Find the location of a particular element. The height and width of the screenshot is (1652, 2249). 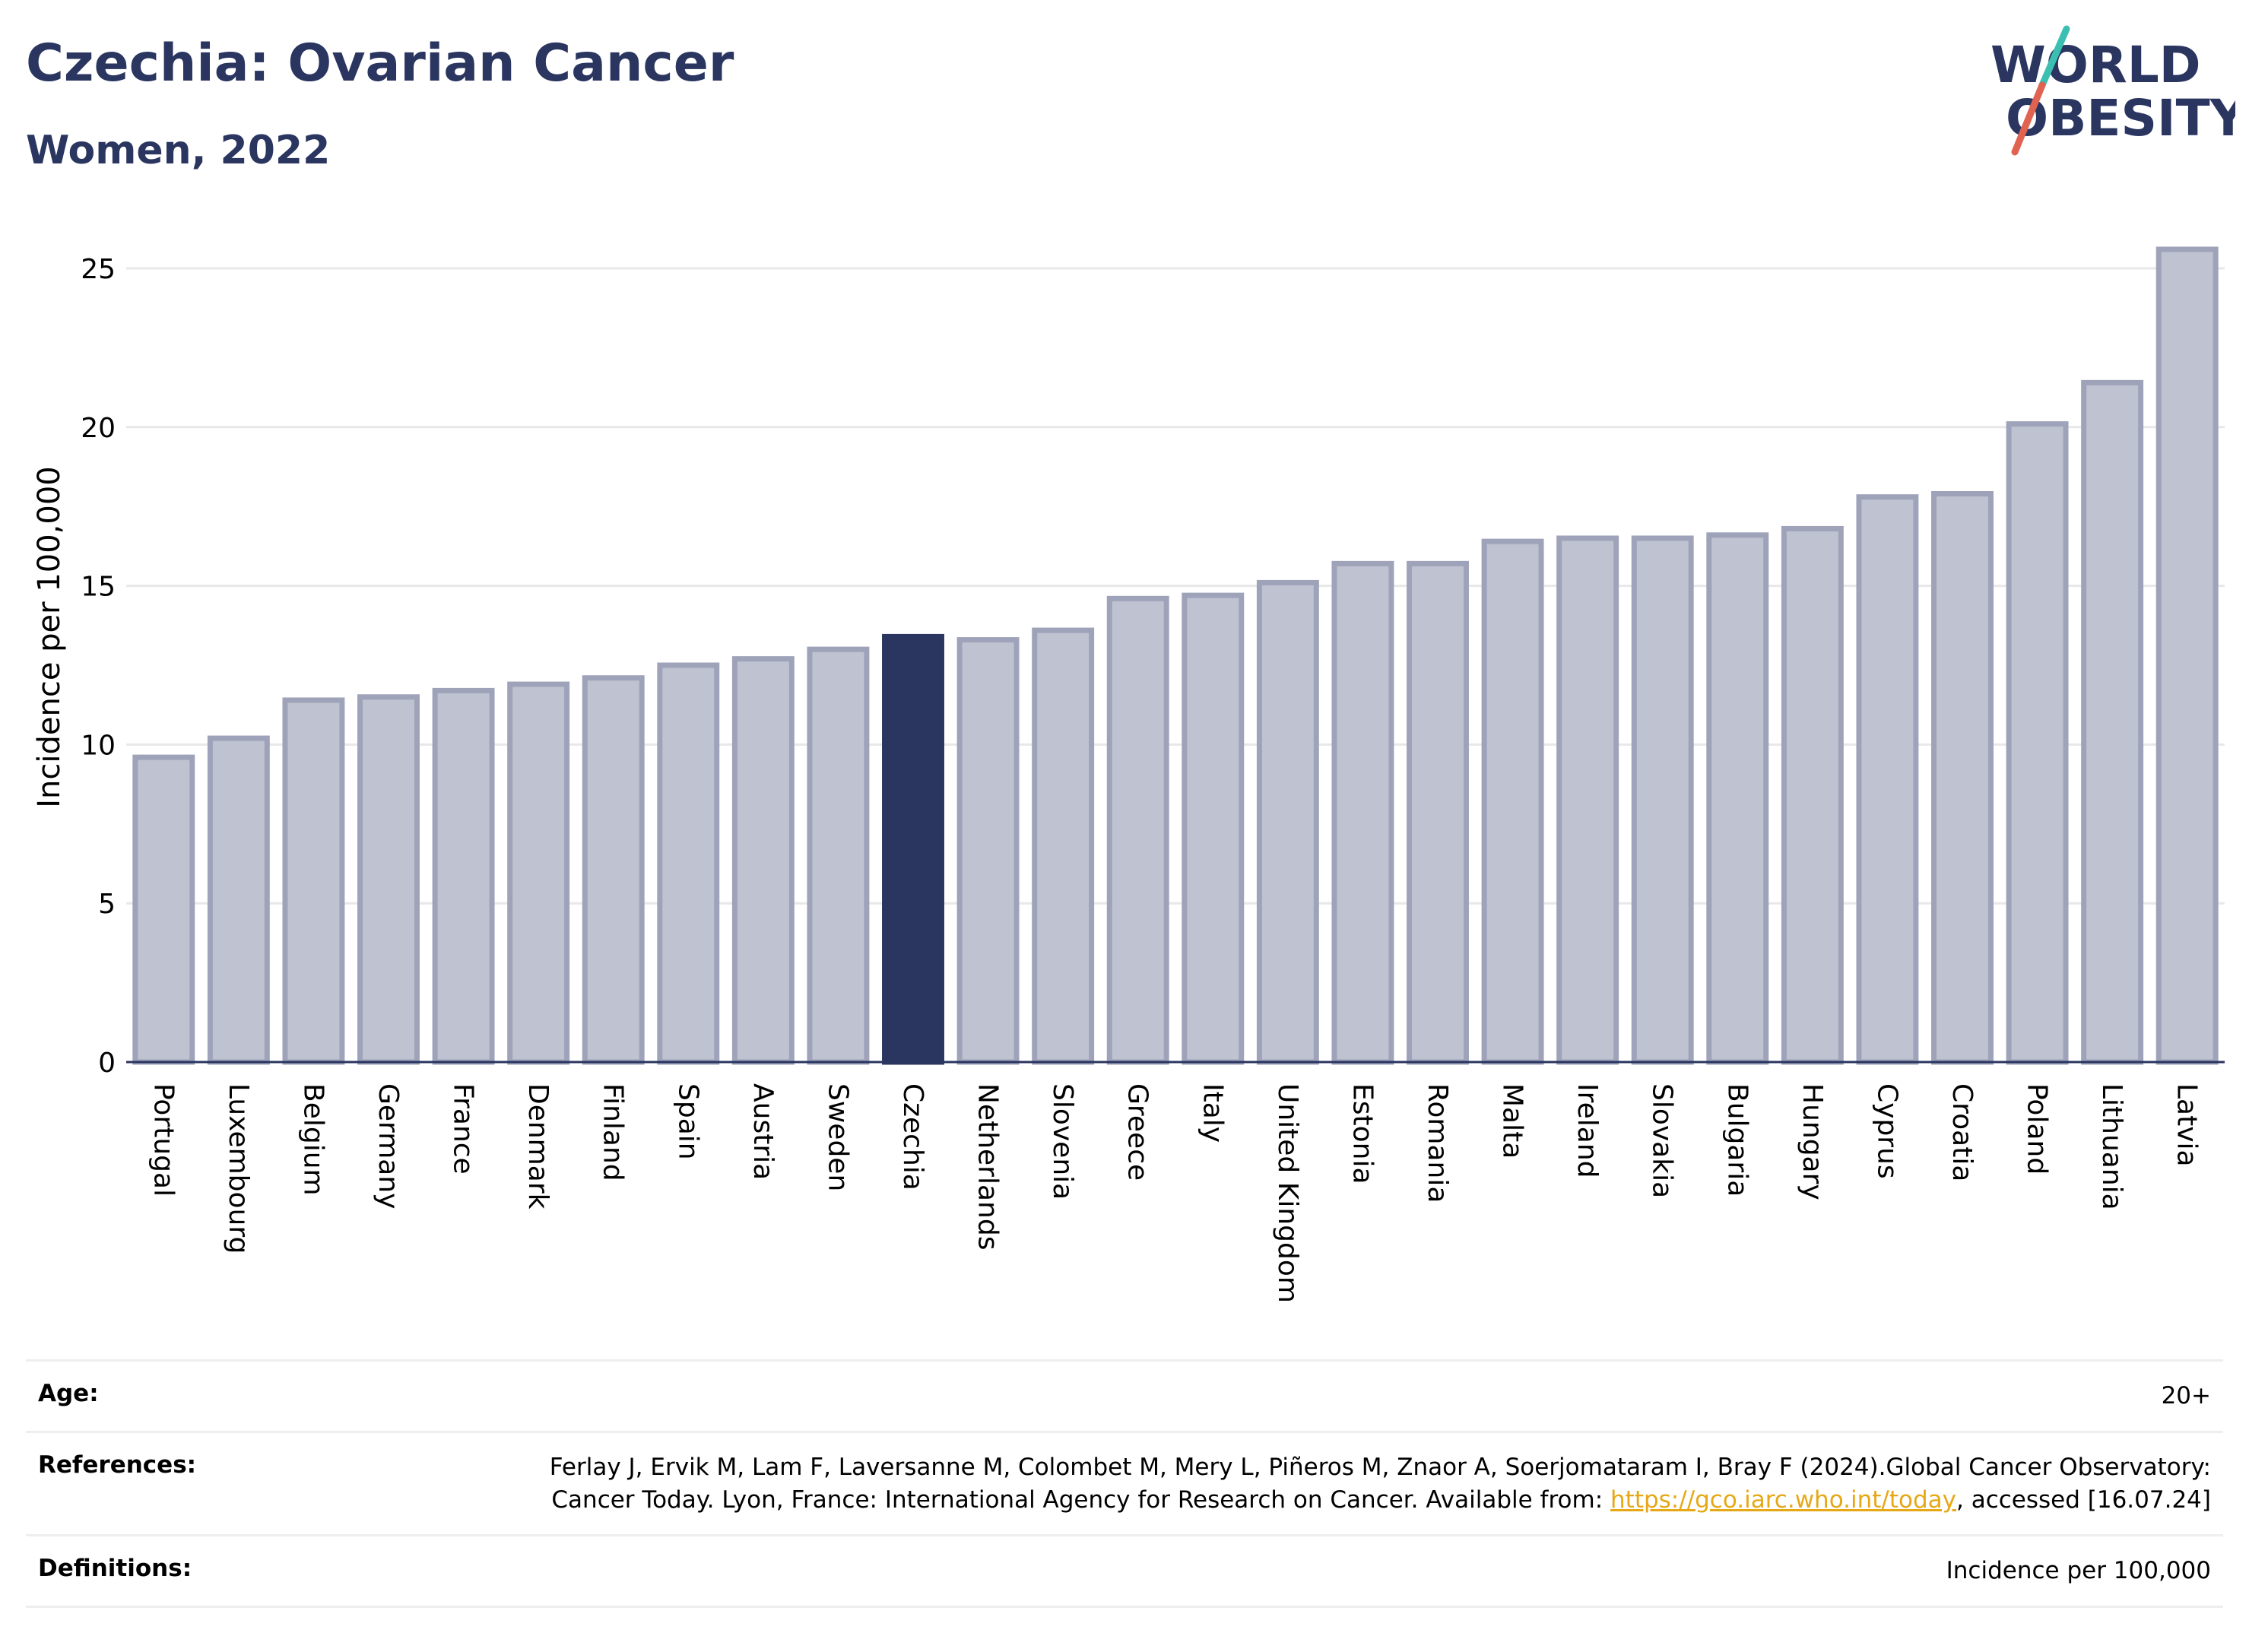

bar-netherlands is located at coordinates (988, 851).